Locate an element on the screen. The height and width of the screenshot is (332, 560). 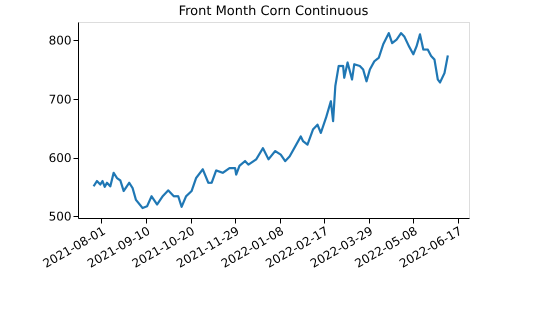
y-tick-label: 700 is located at coordinates (60, 99).